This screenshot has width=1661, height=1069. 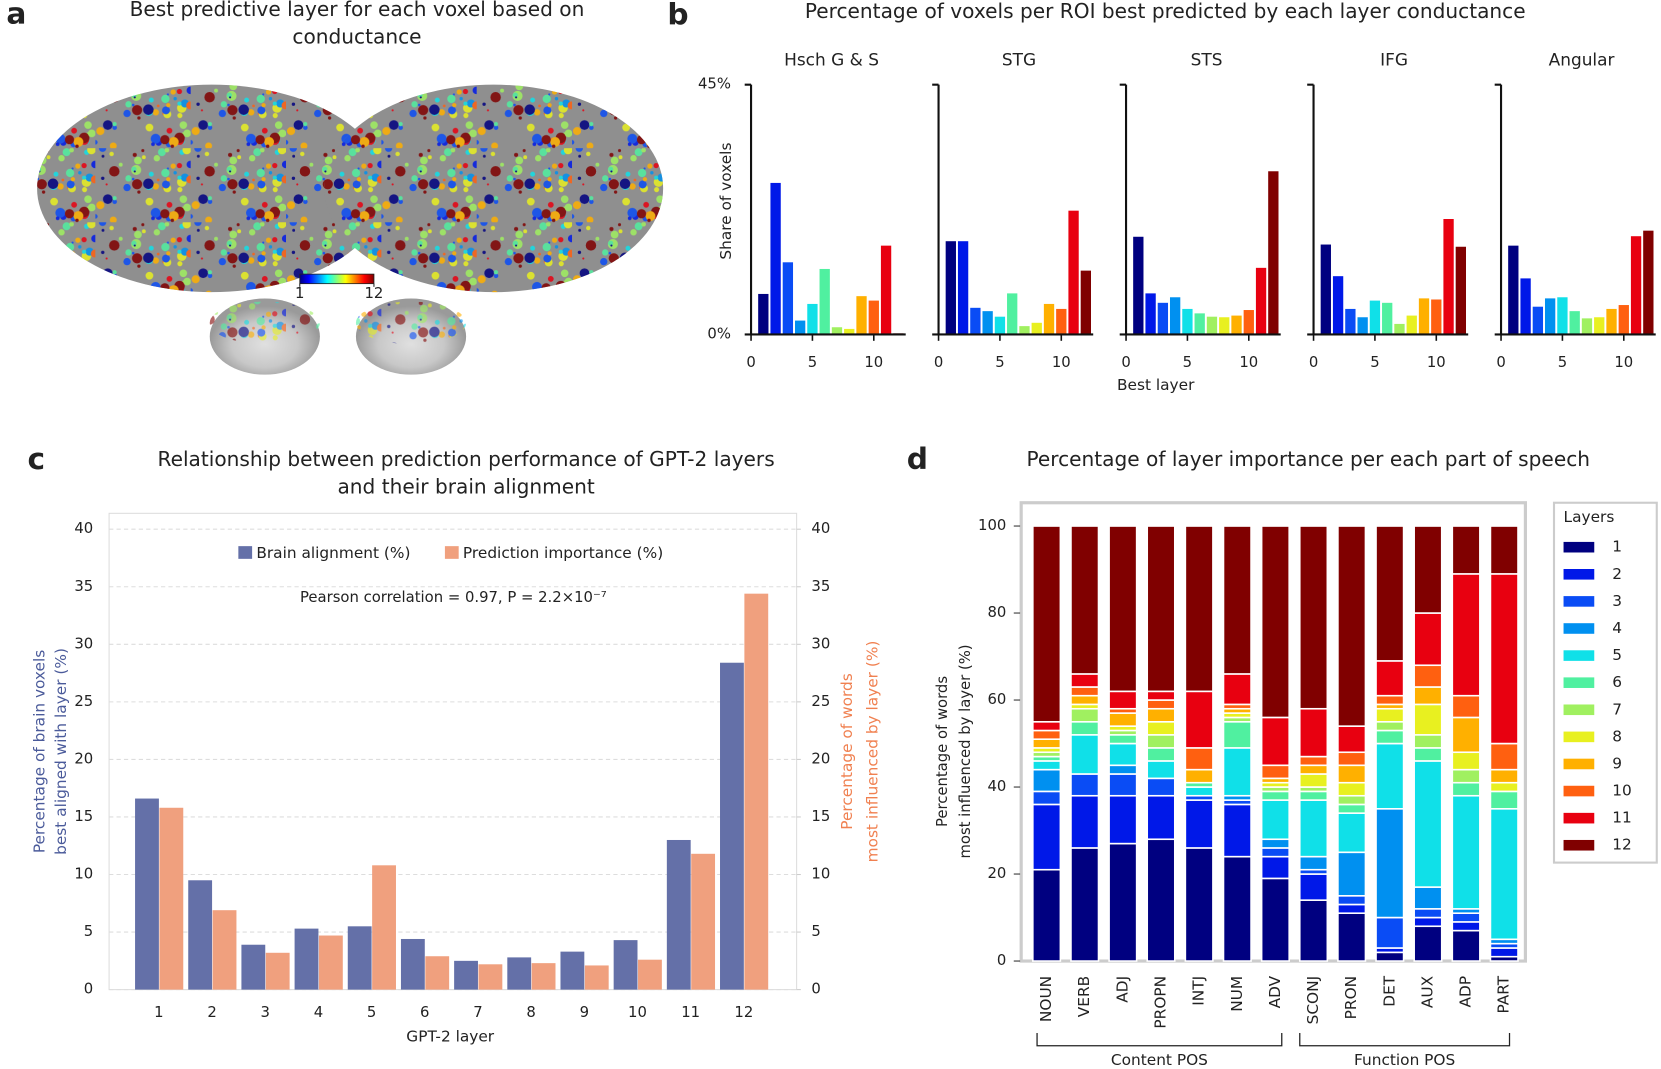 What do you see at coordinates (1313, 362) in the screenshot?
I see `x-tick-label: 0` at bounding box center [1313, 362].